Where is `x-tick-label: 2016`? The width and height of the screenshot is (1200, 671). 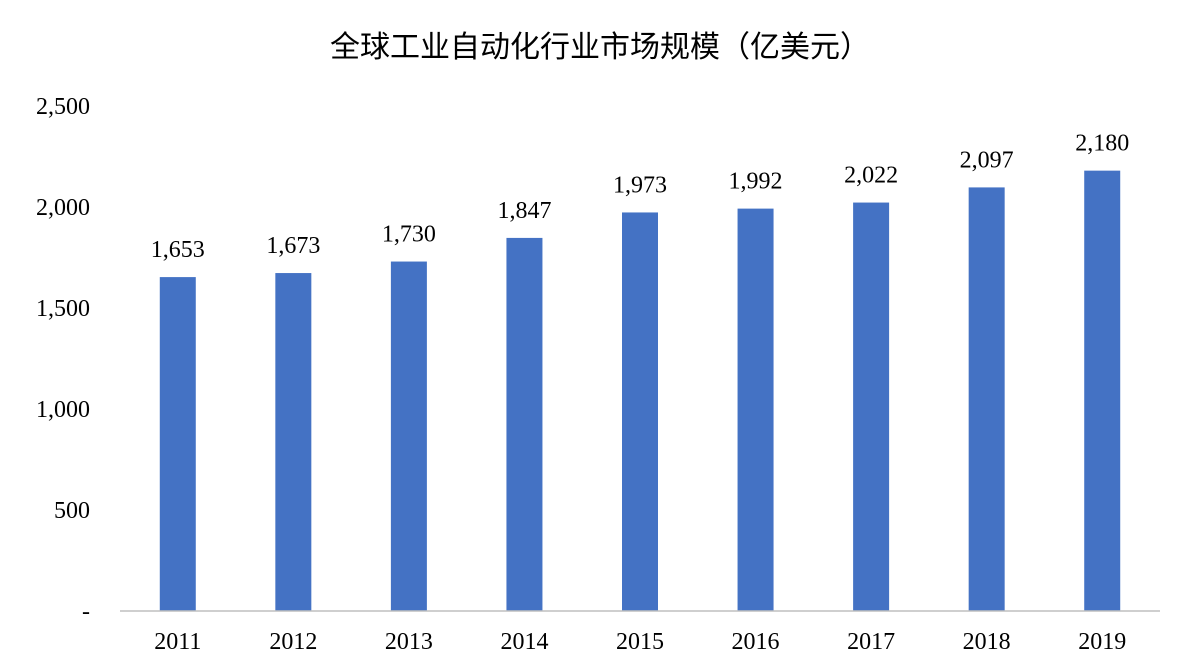 x-tick-label: 2016 is located at coordinates (756, 642).